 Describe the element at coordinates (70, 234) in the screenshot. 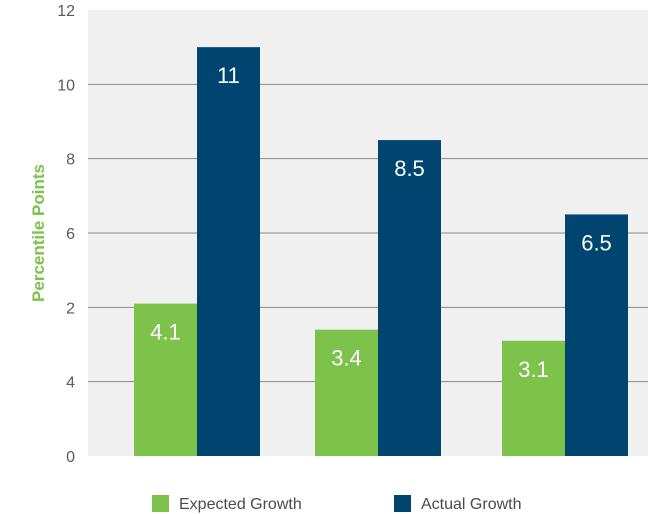

I see `y-tick-label: 6` at that location.